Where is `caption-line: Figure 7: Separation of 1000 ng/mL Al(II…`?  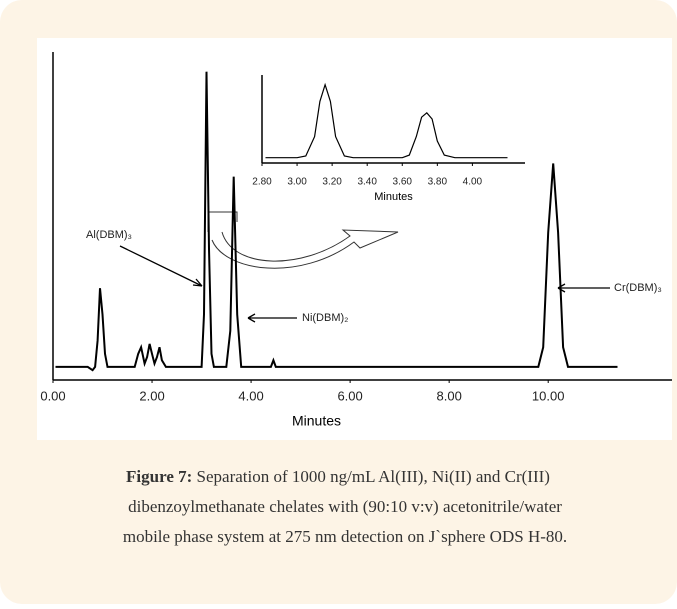
caption-line: Figure 7: Separation of 1000 ng/mL Al(II… is located at coordinates (338, 476).